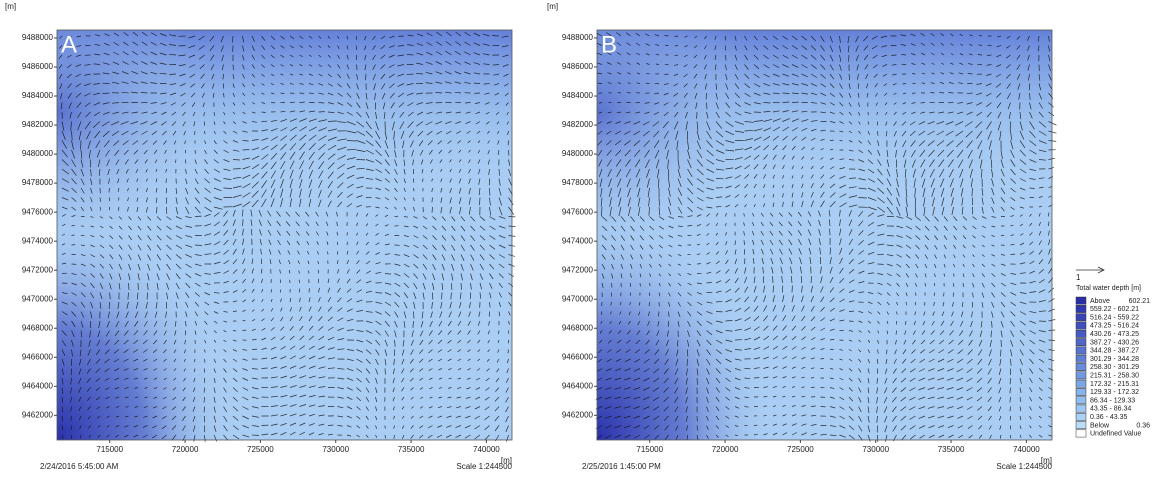 This screenshot has width=1153, height=482. Describe the element at coordinates (1078, 277) in the screenshot. I see `reference-arrow-label: 1` at that location.